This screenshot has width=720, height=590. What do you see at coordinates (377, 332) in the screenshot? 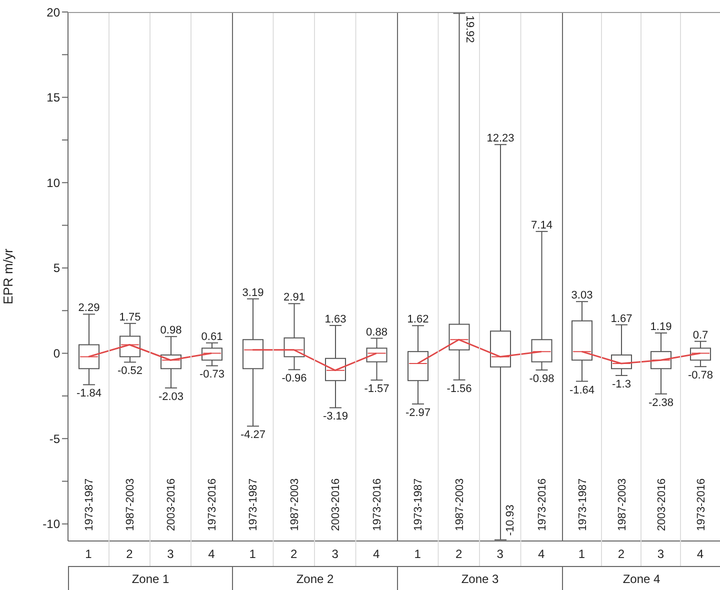
I see `annotation: 0.88` at bounding box center [377, 332].